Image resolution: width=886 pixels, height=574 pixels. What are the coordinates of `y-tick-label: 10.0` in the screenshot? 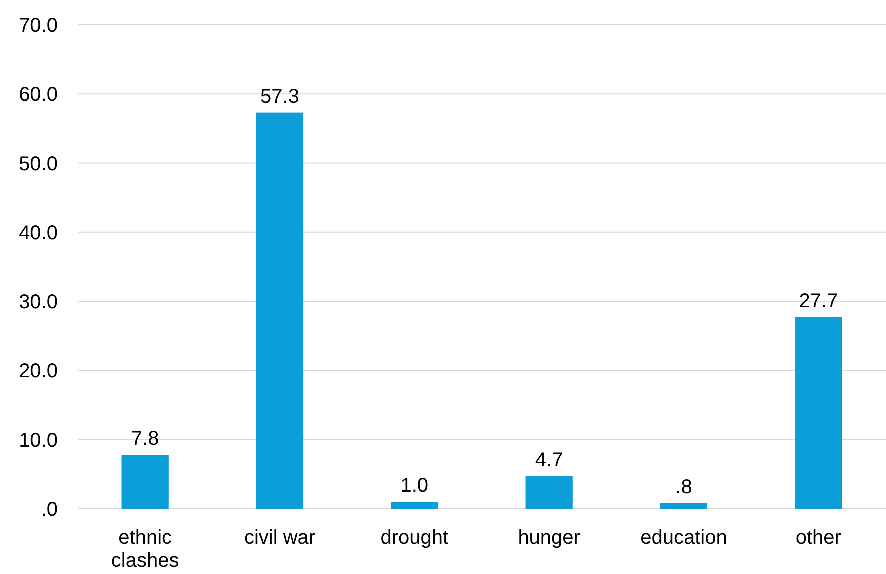 It's located at (38, 441).